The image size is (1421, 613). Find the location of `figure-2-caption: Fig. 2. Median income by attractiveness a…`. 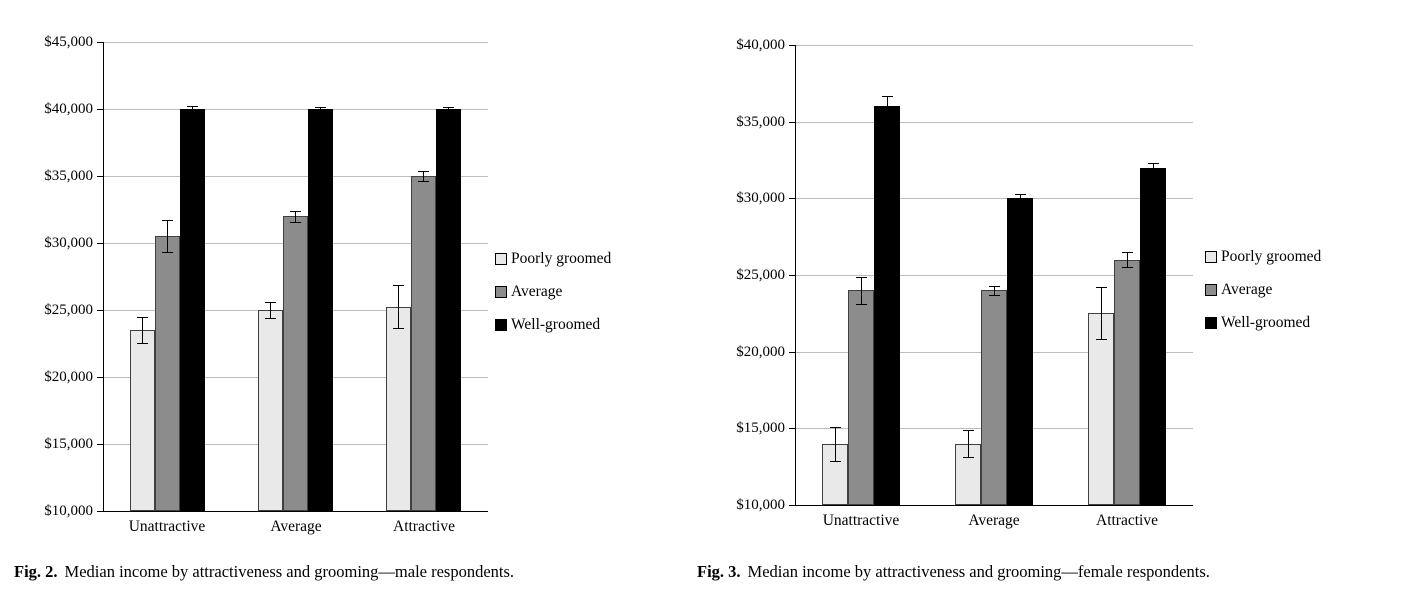

figure-2-caption: Fig. 2. Median income by attractiveness a… is located at coordinates (264, 572).